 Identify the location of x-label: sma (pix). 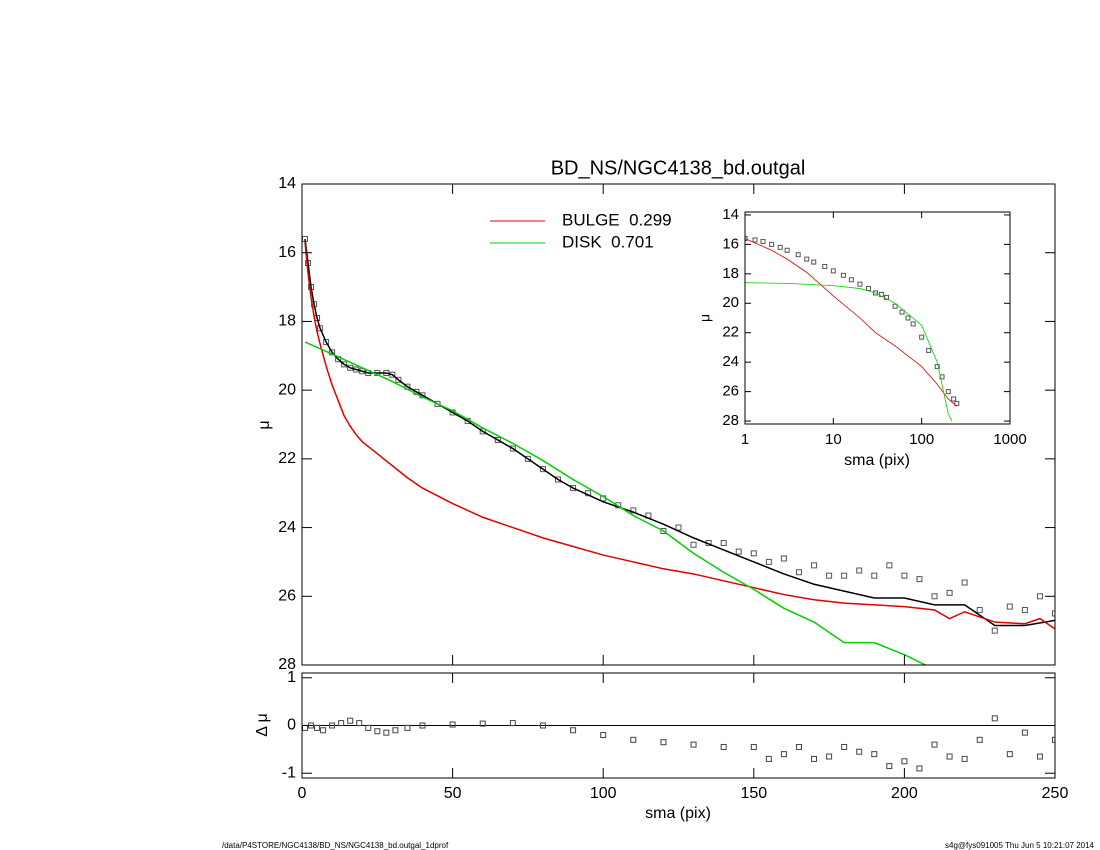
(678, 813).